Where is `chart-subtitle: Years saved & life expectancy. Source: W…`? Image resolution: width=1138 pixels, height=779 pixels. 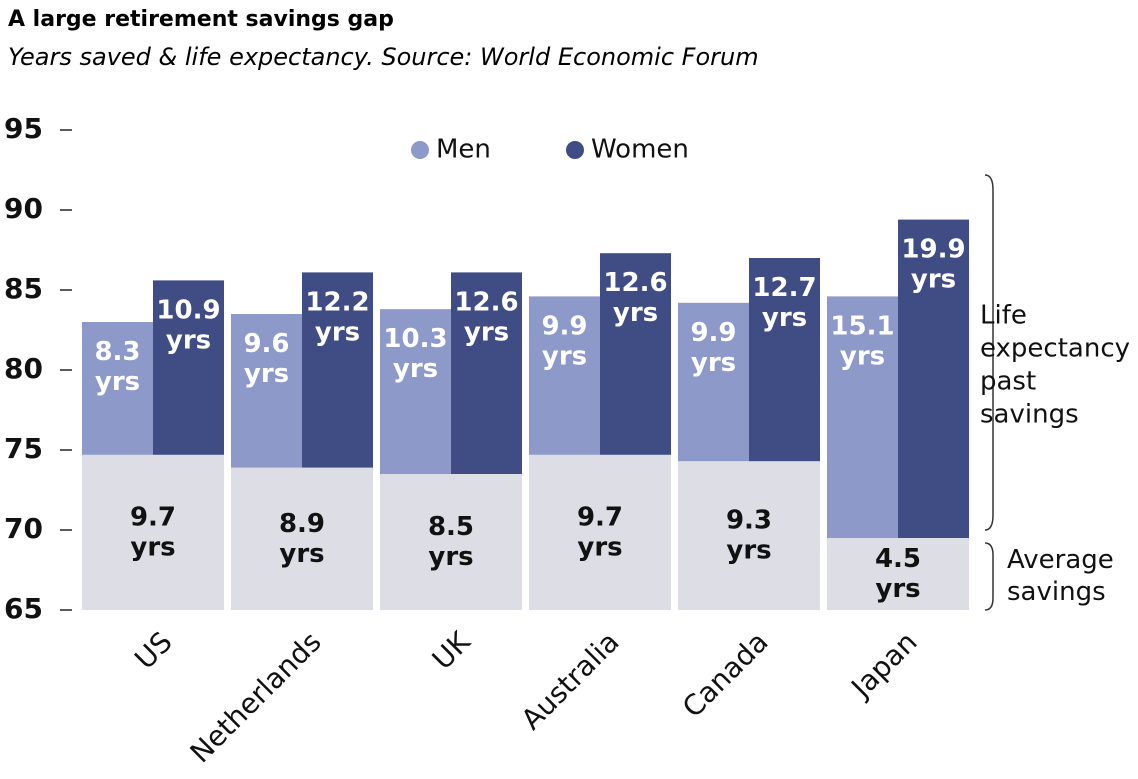
chart-subtitle: Years saved & life expectancy. Source: W… is located at coordinates (383, 57).